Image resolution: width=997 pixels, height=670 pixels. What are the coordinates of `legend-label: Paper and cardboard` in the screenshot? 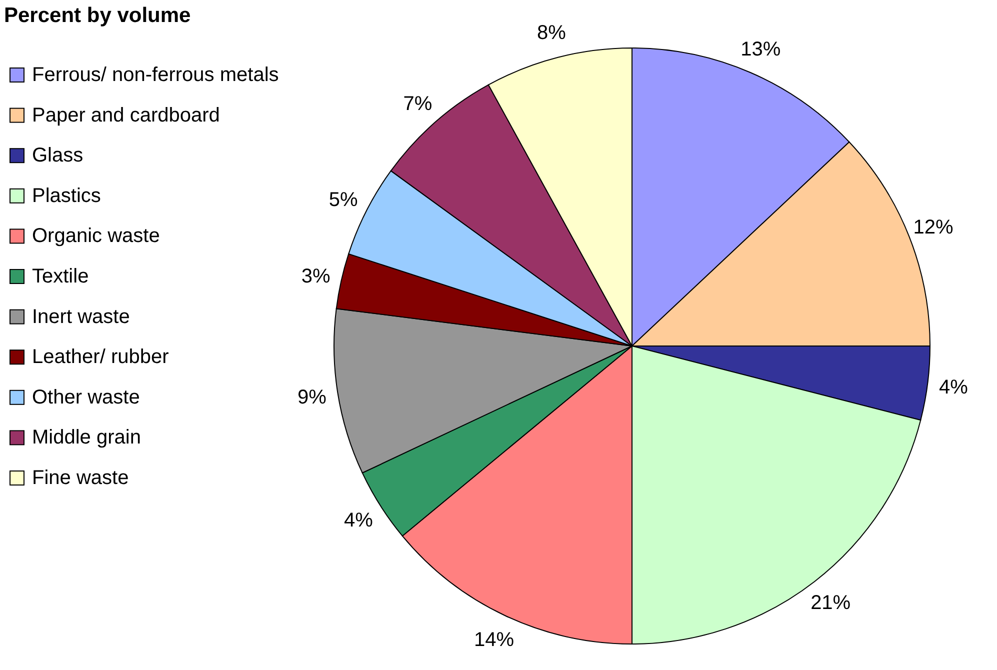 It's located at (126, 115).